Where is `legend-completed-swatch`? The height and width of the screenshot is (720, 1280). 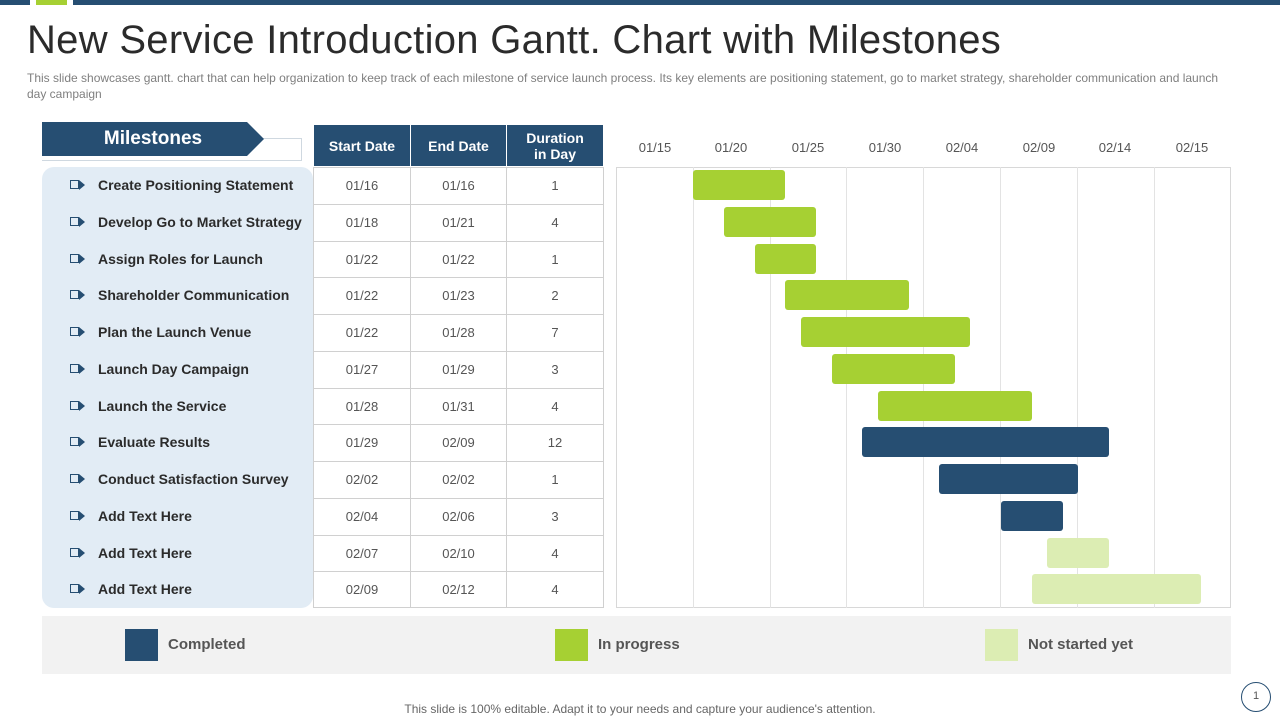 legend-completed-swatch is located at coordinates (141, 645).